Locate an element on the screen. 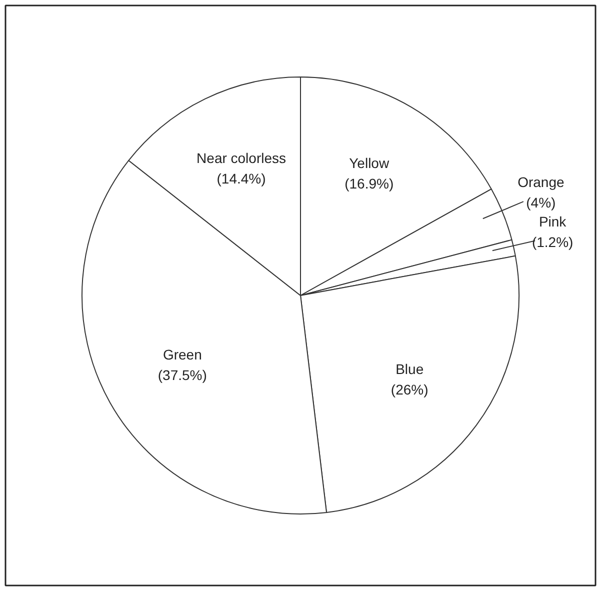 The image size is (610, 600). data-label: (16.9%) is located at coordinates (369, 184).